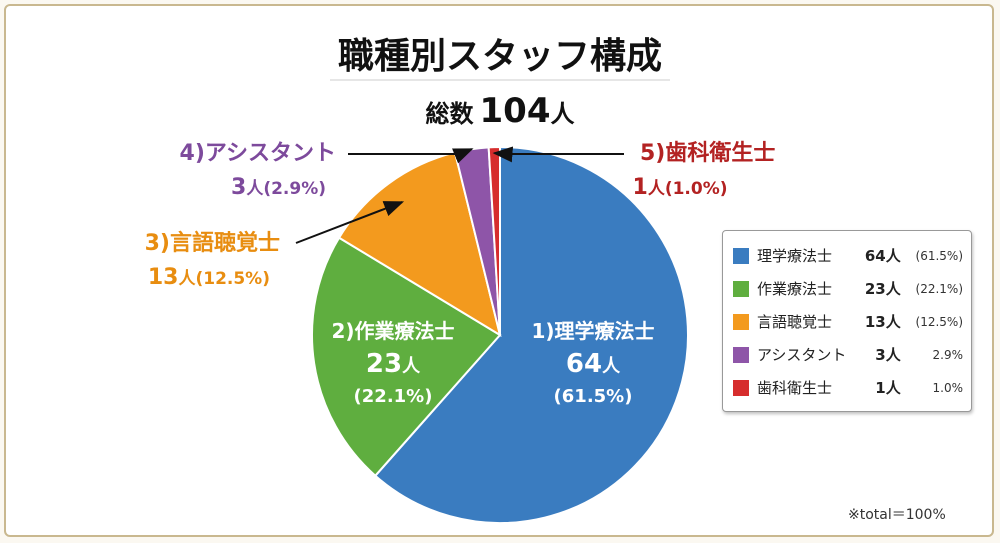  What do you see at coordinates (558, 154) in the screenshot?
I see `arrow-dh` at bounding box center [558, 154].